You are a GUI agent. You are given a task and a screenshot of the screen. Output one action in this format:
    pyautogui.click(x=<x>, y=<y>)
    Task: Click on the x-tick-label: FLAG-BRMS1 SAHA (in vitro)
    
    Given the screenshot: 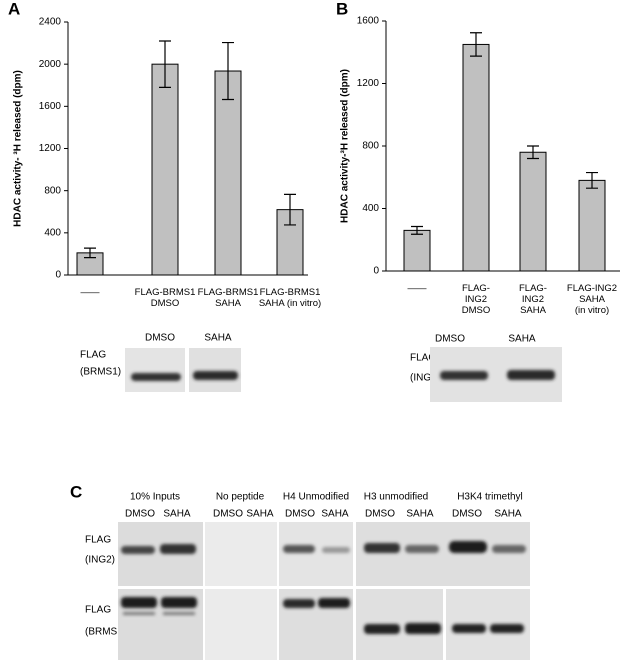 What is the action you would take?
    pyautogui.click(x=290, y=298)
    